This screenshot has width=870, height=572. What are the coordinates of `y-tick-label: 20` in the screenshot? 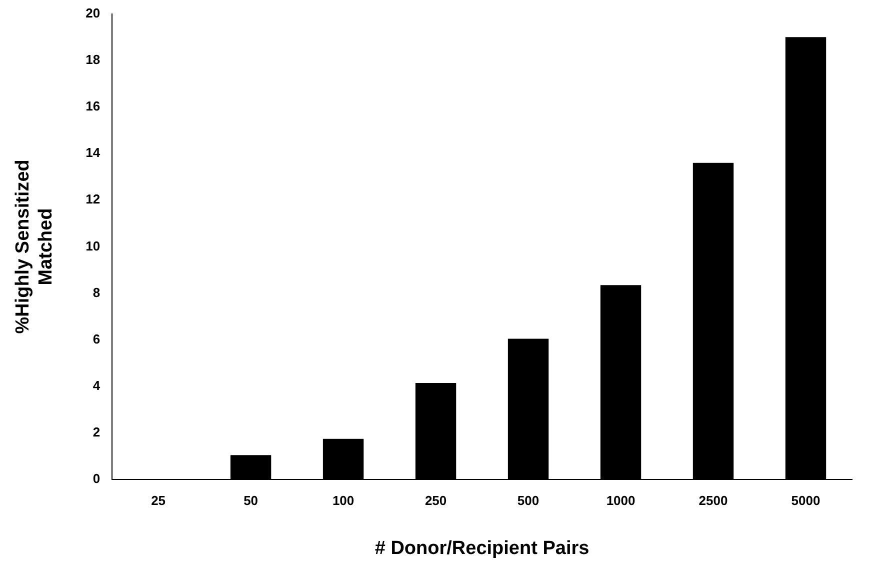 It's located at (93, 12).